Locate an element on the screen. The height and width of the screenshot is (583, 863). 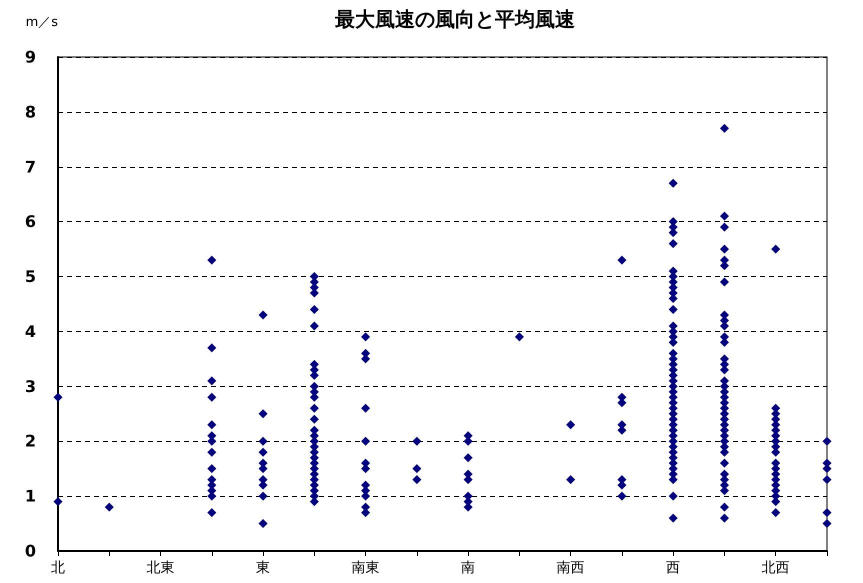
chart-title: 最大風速の風向と平均風速 is located at coordinates (454, 19).